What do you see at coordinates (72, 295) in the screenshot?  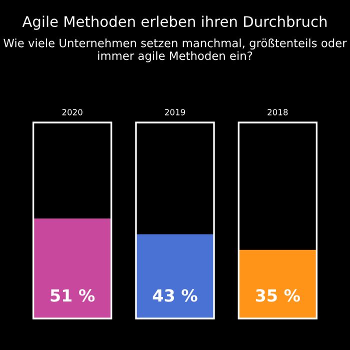 I see `data-label: 51 %` at bounding box center [72, 295].